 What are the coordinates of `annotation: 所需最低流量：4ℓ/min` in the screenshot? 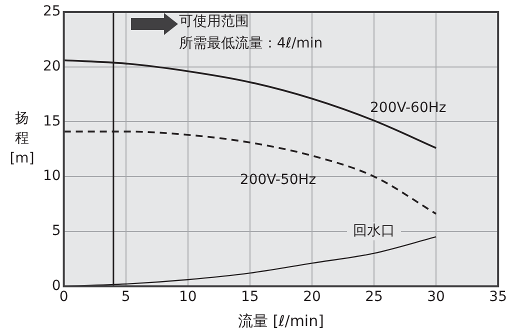 It's located at (250, 44).